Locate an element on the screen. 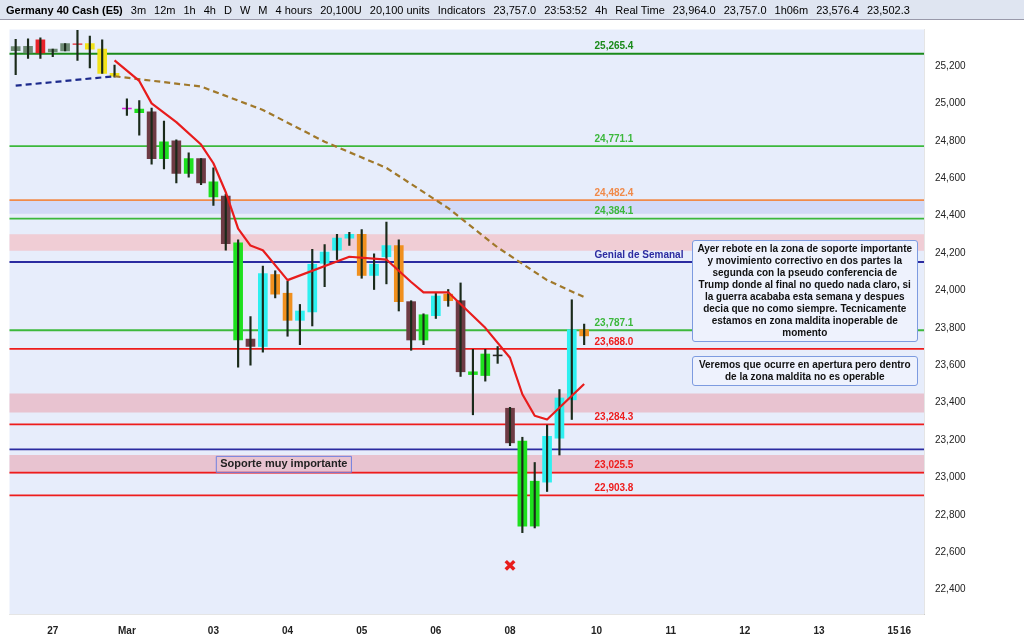  y-tick-label: 25,000 is located at coordinates (951, 103).